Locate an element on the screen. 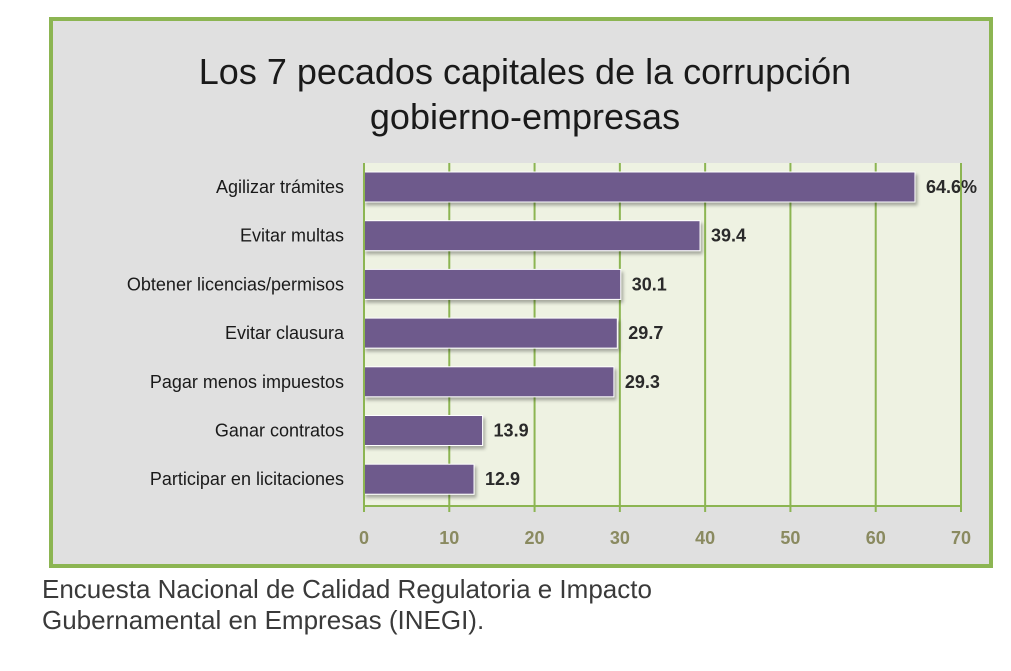 Image resolution: width=1011 pixels, height=671 pixels. x-tick-label: 0 is located at coordinates (364, 538).